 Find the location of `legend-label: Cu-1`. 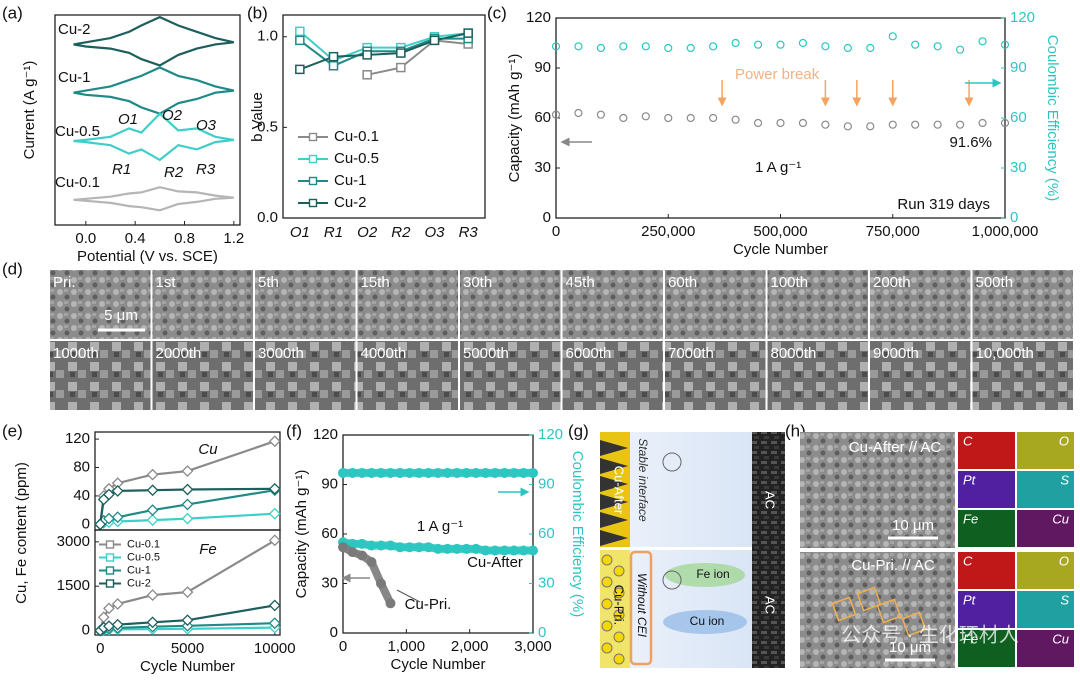

legend-label: Cu-1 is located at coordinates (350, 180).